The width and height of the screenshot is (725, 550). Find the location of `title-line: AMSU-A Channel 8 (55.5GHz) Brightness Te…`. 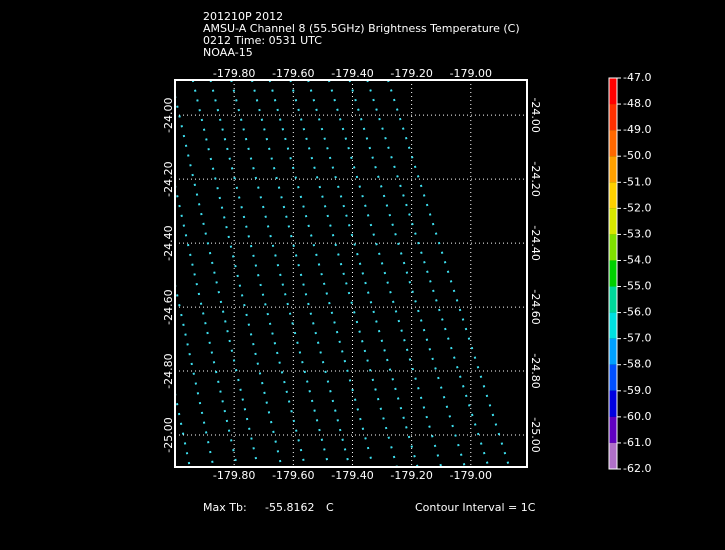

title-line: AMSU-A Channel 8 (55.5GHz) Brightness Te… is located at coordinates (361, 28).